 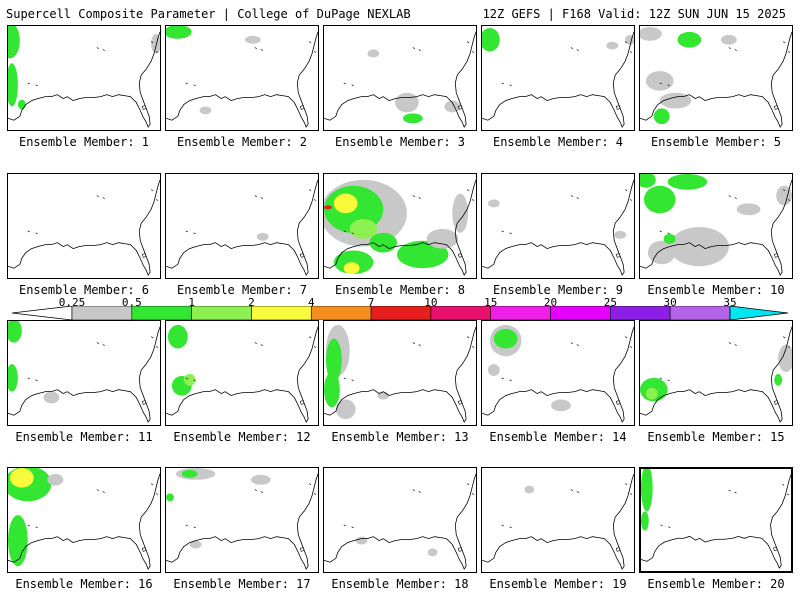 I want to click on ensemble-label: Ensemble Member: 17, so click(x=242, y=584).